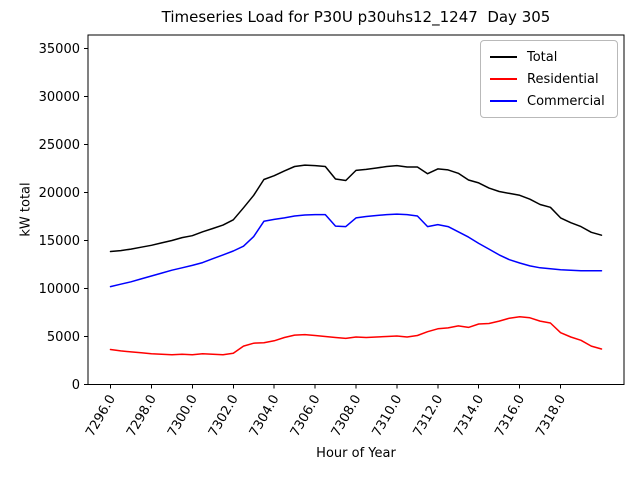  Describe the element at coordinates (566, 101) in the screenshot. I see `legend-label-commercial: Commercial` at that location.